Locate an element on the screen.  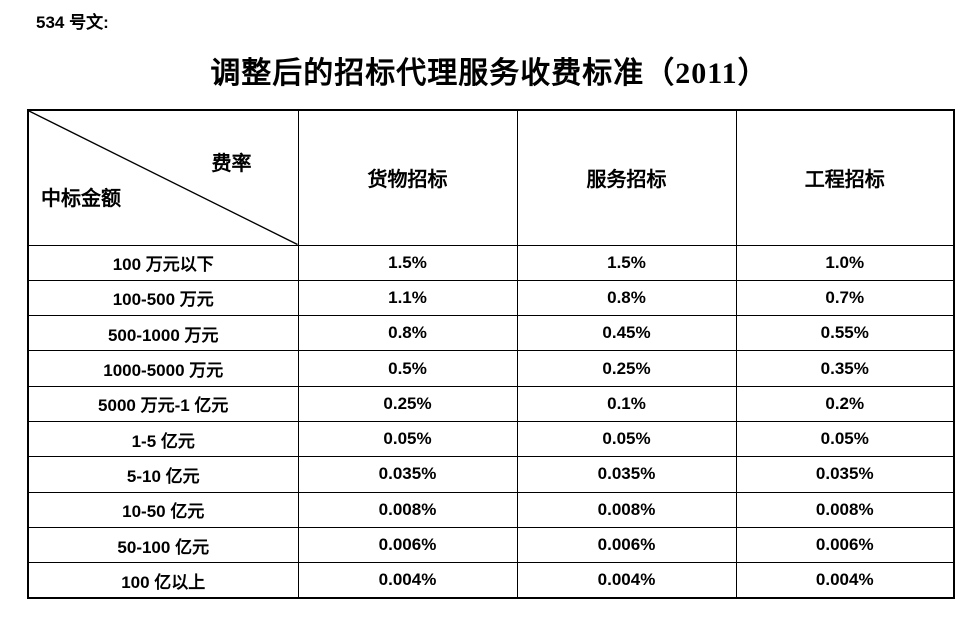
corner-label-rate: 费率 is located at coordinates (231, 164).